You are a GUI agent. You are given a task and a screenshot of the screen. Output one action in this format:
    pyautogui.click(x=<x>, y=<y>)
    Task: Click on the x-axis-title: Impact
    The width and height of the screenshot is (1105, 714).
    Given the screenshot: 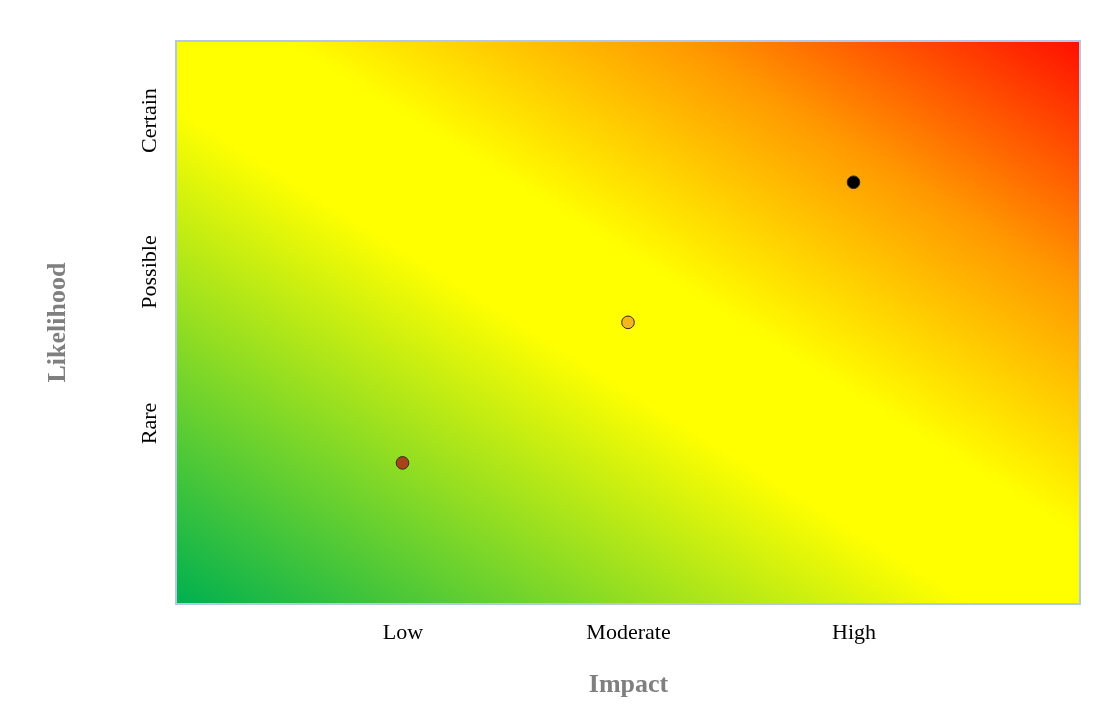 What is the action you would take?
    pyautogui.click(x=628, y=683)
    